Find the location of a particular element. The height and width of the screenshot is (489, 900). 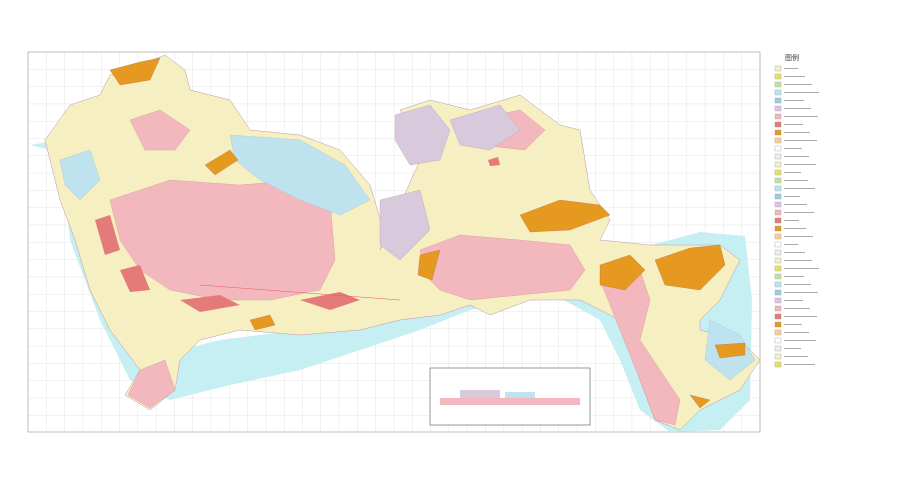

intrusive-red-areas is located at coordinates (297, 234).